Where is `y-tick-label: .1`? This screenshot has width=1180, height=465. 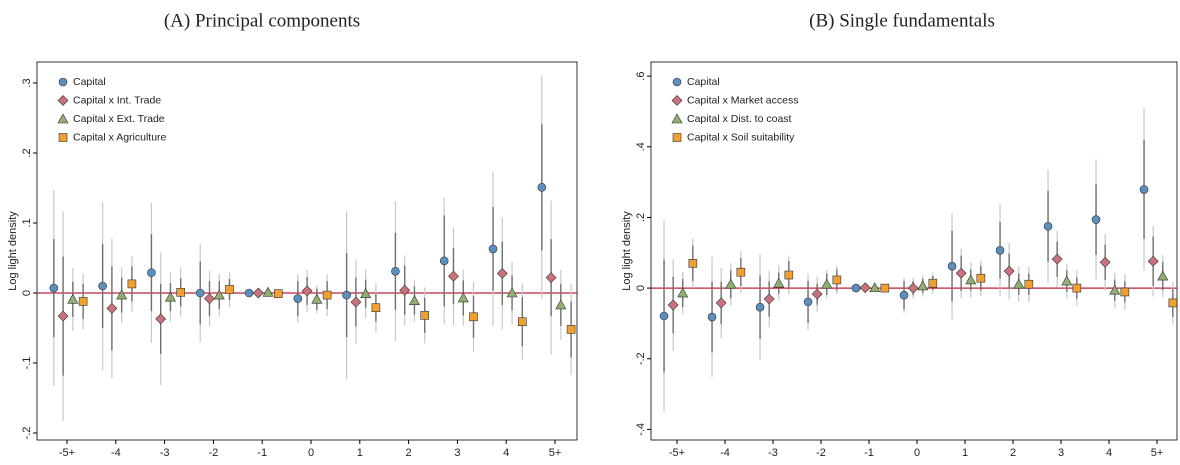 y-tick-label: .1 is located at coordinates (27, 222).